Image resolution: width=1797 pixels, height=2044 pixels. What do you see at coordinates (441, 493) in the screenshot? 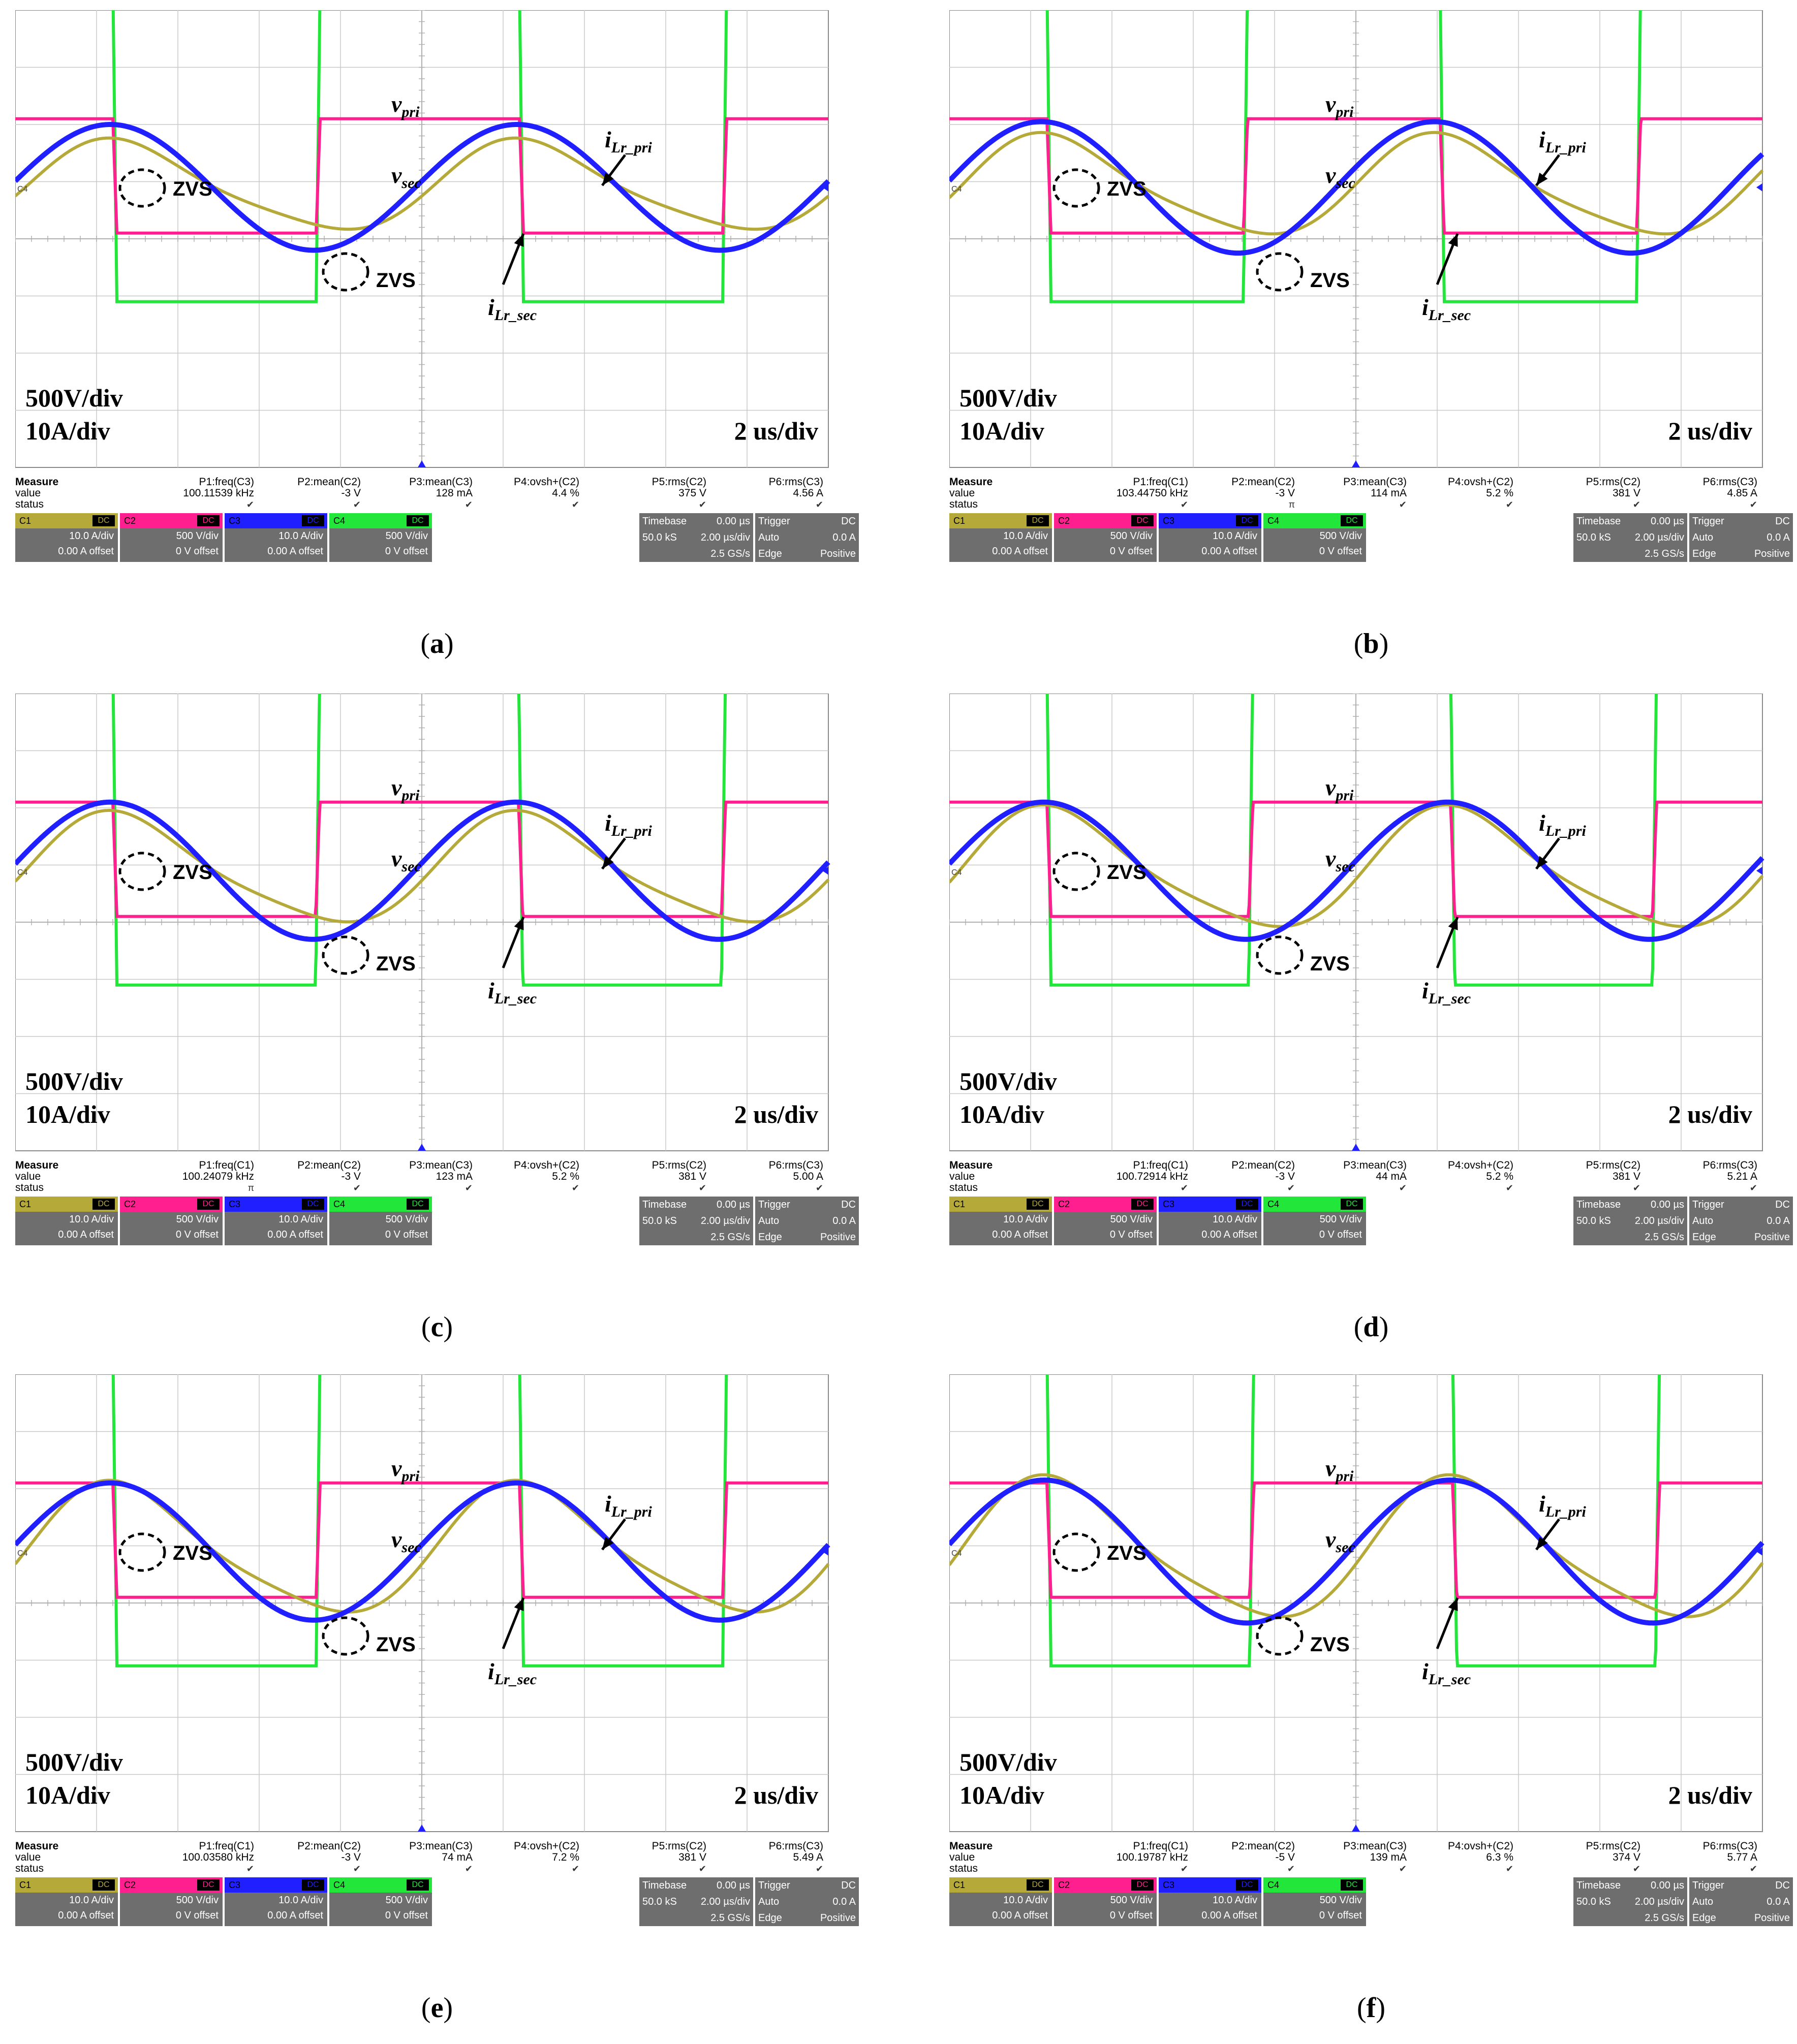
I see `measure-param-3: P3:mean(C3) 128 mA ✔` at bounding box center [441, 493].